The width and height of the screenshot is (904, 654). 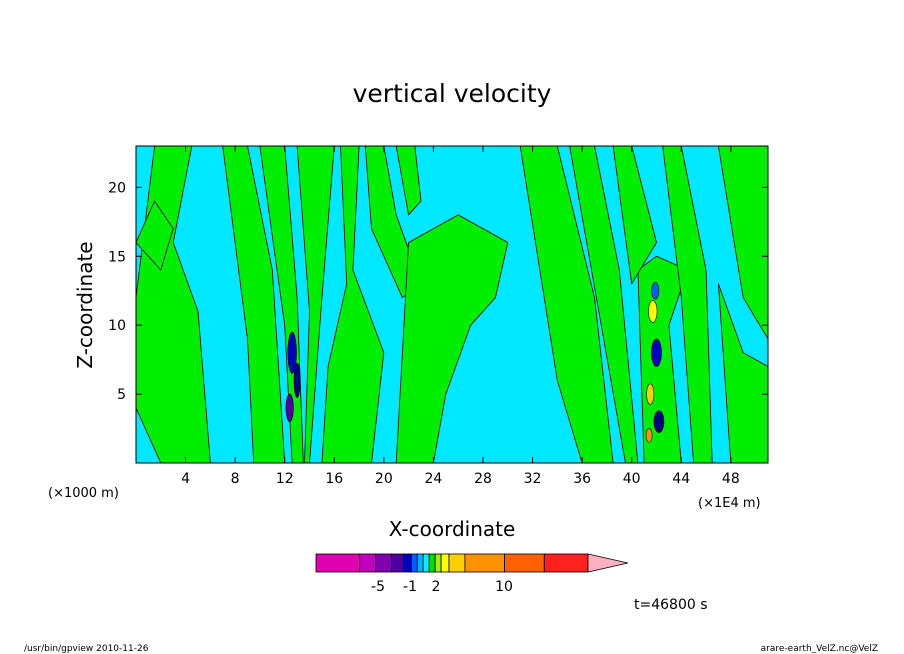 I want to click on chart-title: vertical velocity, so click(x=452, y=93).